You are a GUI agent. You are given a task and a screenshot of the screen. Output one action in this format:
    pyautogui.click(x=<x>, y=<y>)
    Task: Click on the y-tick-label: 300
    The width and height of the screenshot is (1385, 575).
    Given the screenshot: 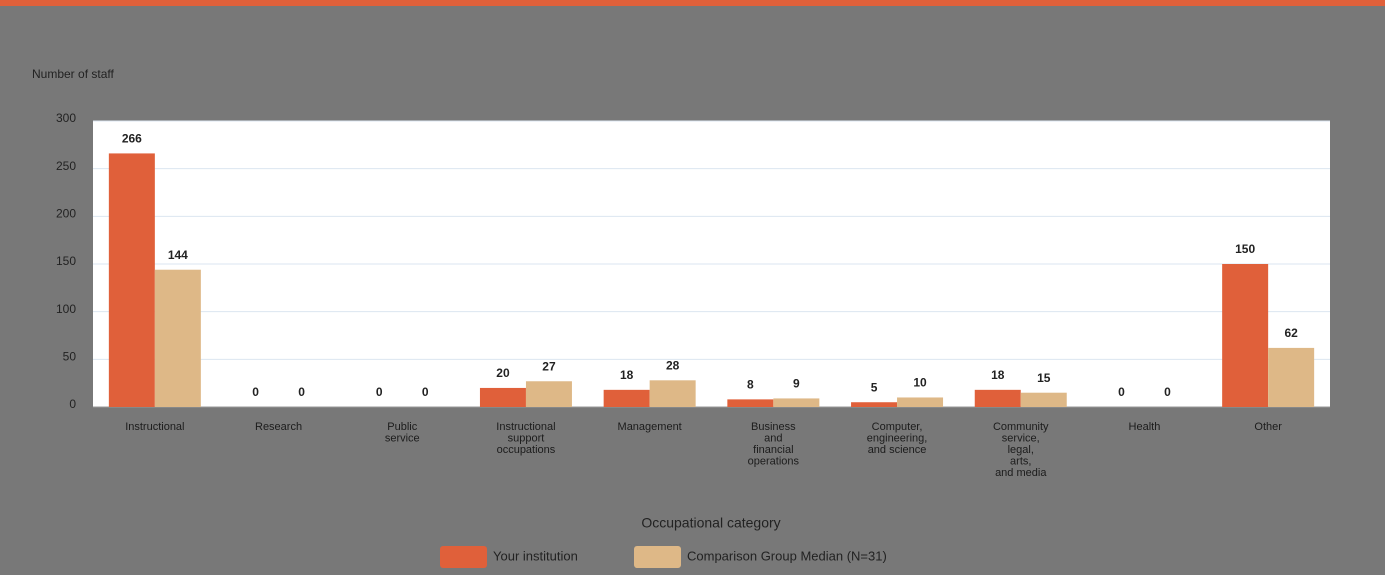 What is the action you would take?
    pyautogui.click(x=66, y=118)
    